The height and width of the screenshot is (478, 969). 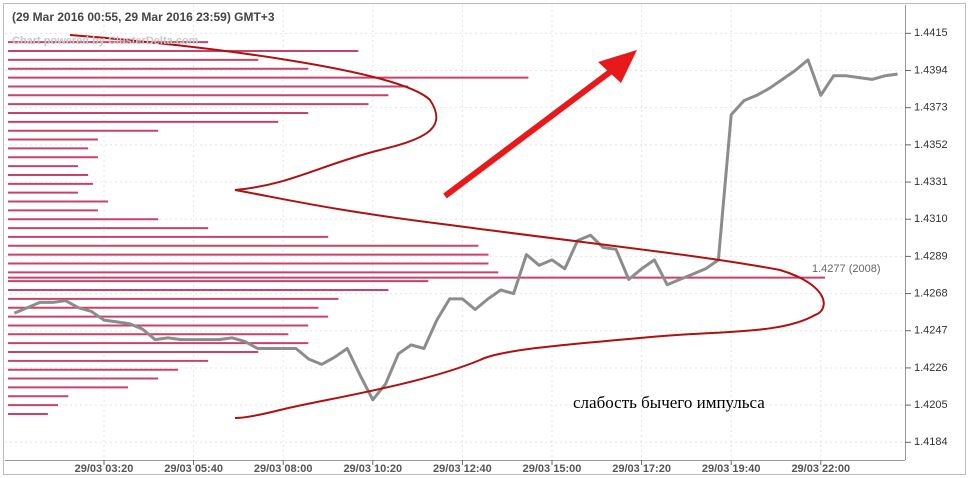 I want to click on arrow-head, so click(x=617, y=66).